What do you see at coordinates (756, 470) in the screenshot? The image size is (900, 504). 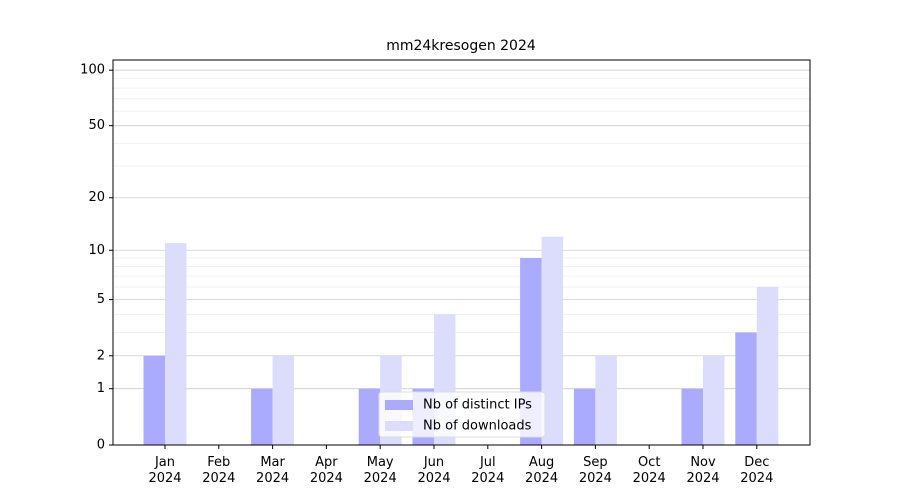 I see `x-tick-label: Dec 2024` at bounding box center [756, 470].